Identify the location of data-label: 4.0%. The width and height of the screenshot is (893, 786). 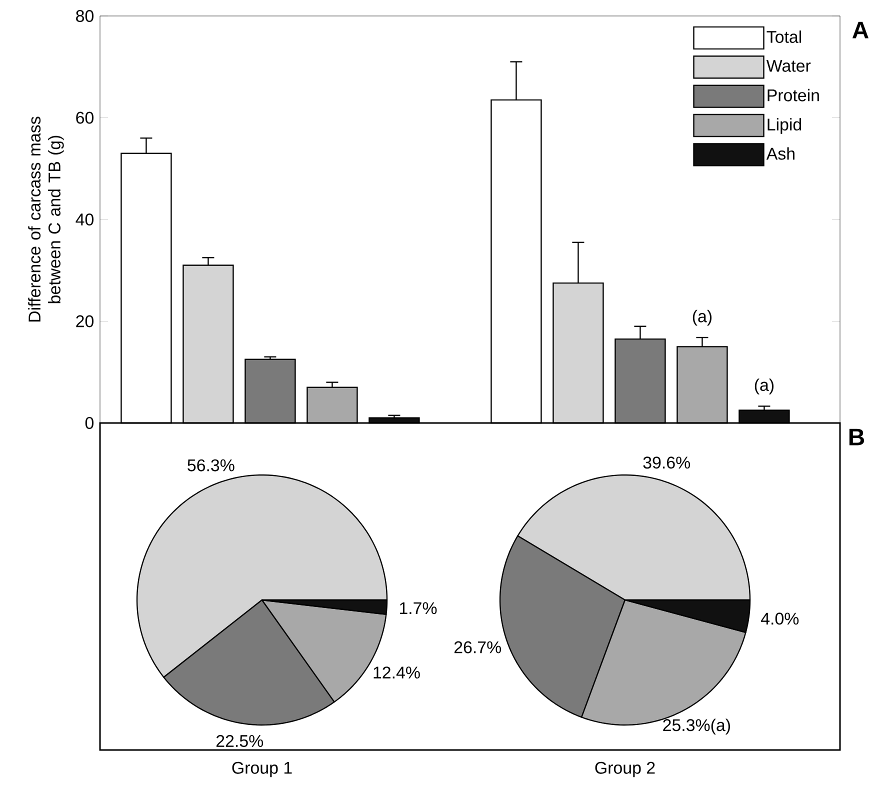
(780, 618).